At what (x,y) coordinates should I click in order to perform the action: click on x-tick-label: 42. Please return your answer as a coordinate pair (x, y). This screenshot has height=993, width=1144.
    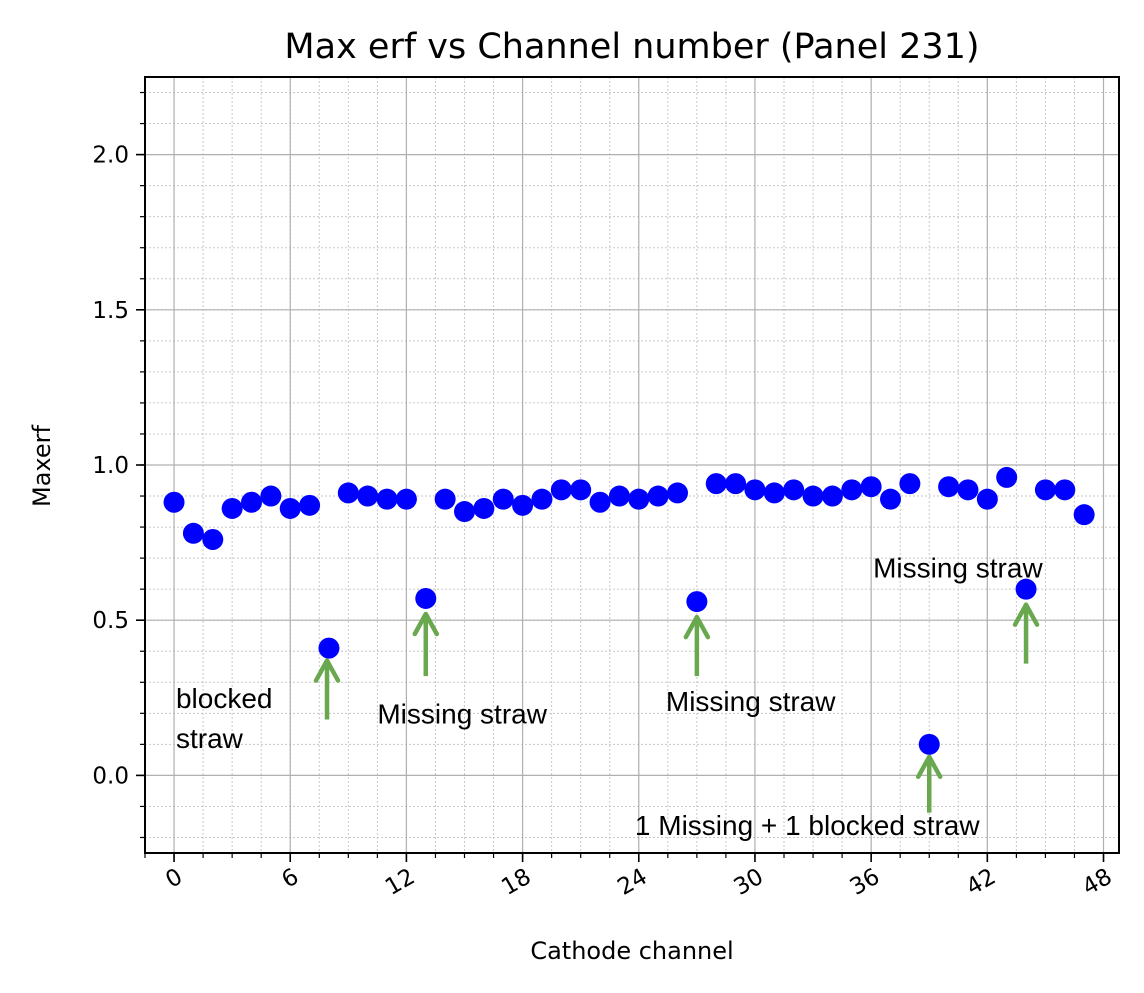
    Looking at the image, I should click on (981, 882).